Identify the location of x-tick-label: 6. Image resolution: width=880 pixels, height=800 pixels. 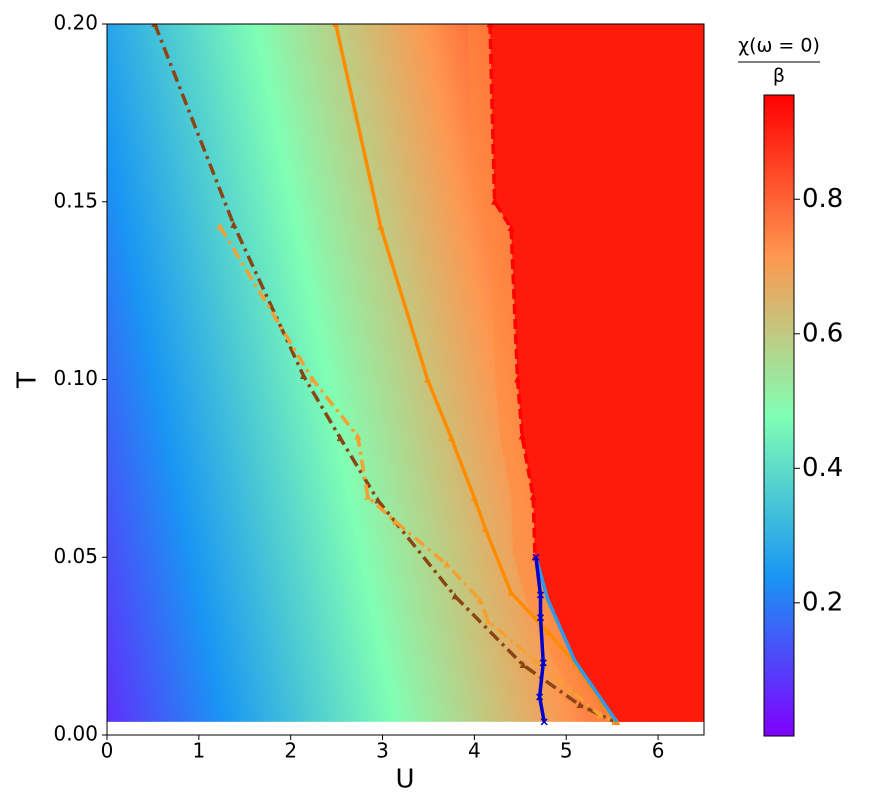
(658, 751).